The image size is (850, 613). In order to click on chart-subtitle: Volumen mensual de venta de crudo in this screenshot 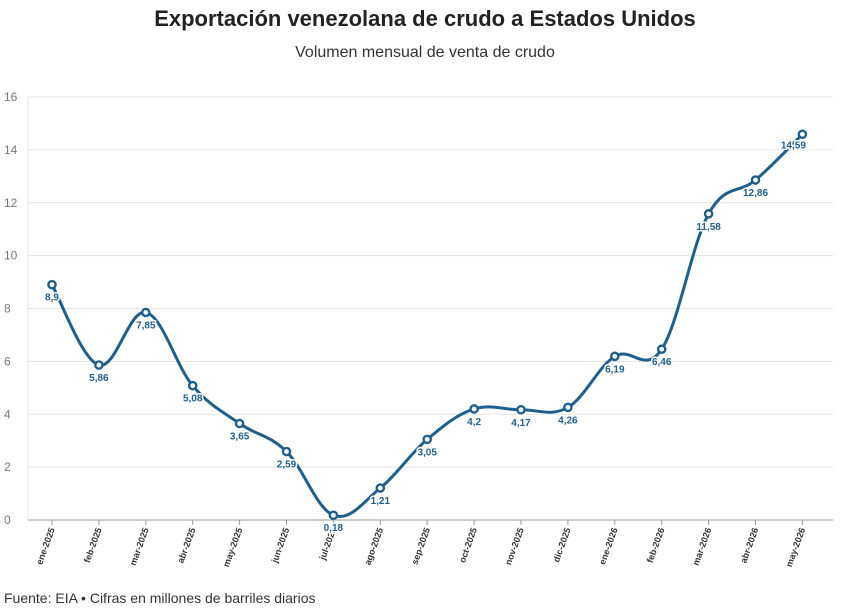, I will do `click(425, 52)`.